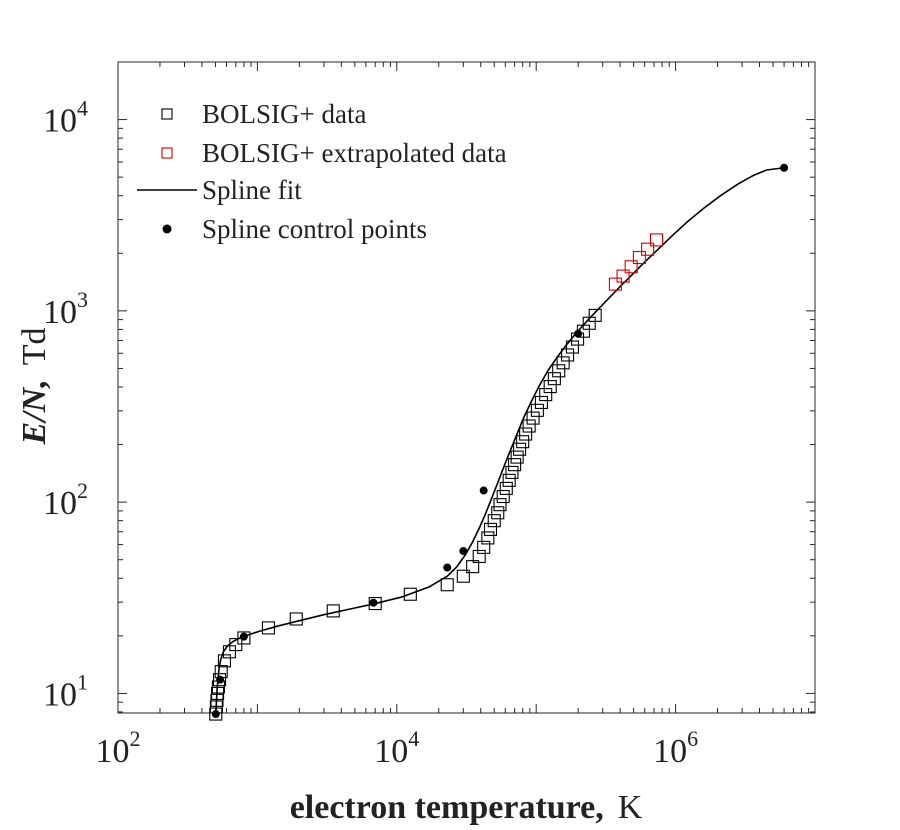 Image resolution: width=900 pixels, height=830 pixels. I want to click on y-axis-title: E/N,Td, so click(34, 387).